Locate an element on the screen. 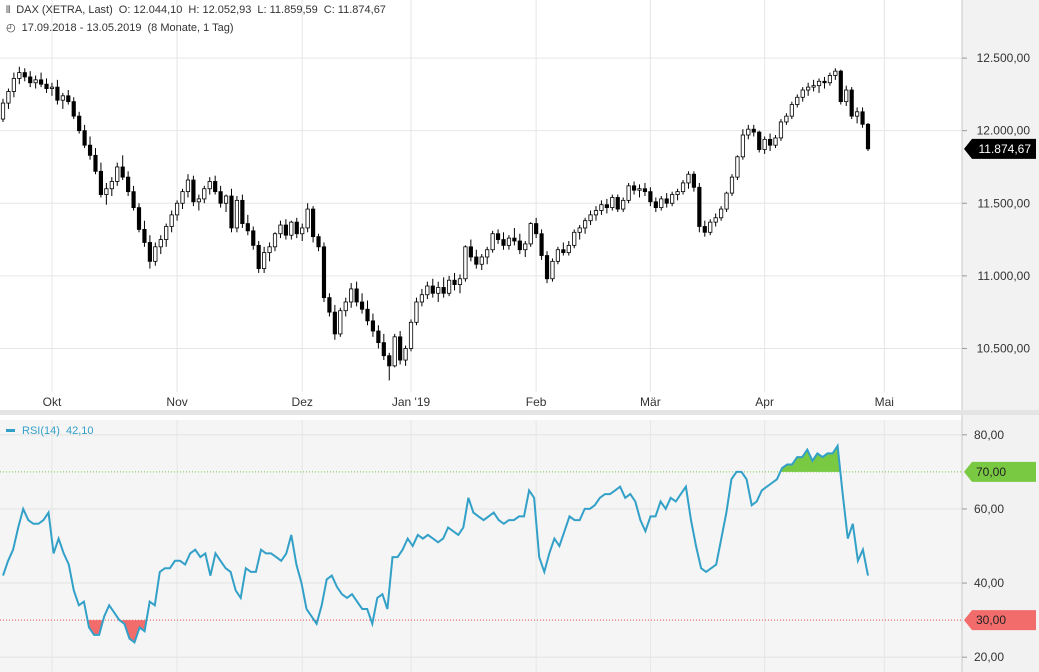 Image resolution: width=1039 pixels, height=672 pixels. x-tick-label: Mär is located at coordinates (650, 402).